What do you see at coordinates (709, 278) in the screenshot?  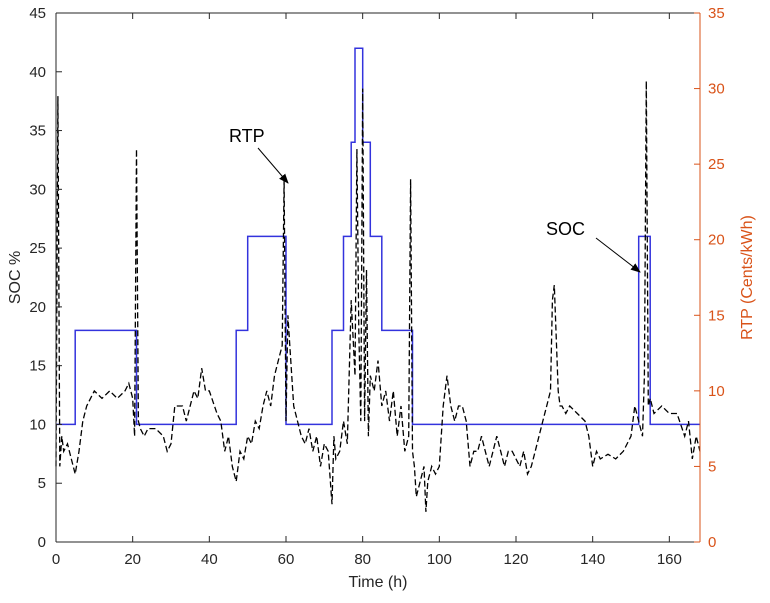 I see `right-y-tick-labels: 0 5 10 15 20 25 30 35` at bounding box center [709, 278].